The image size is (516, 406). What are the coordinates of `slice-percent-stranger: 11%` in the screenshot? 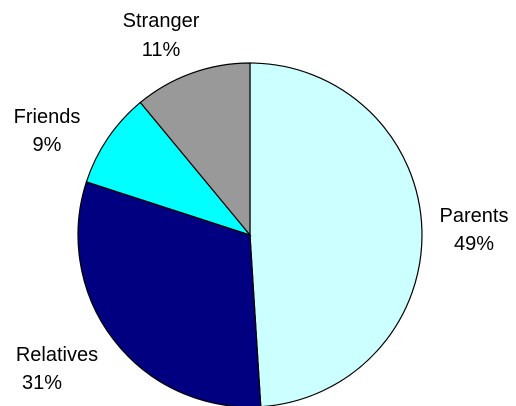 It's located at (161, 50).